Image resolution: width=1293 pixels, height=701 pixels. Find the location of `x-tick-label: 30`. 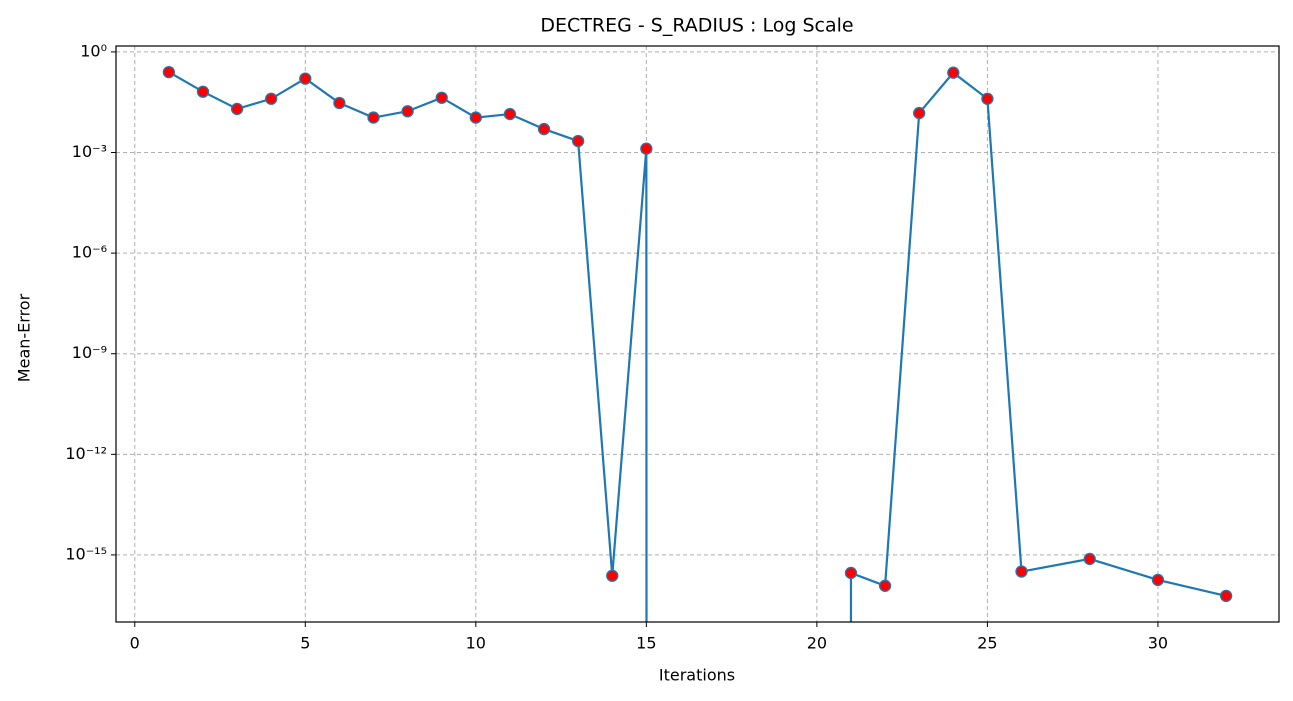

x-tick-label: 30 is located at coordinates (1158, 643).